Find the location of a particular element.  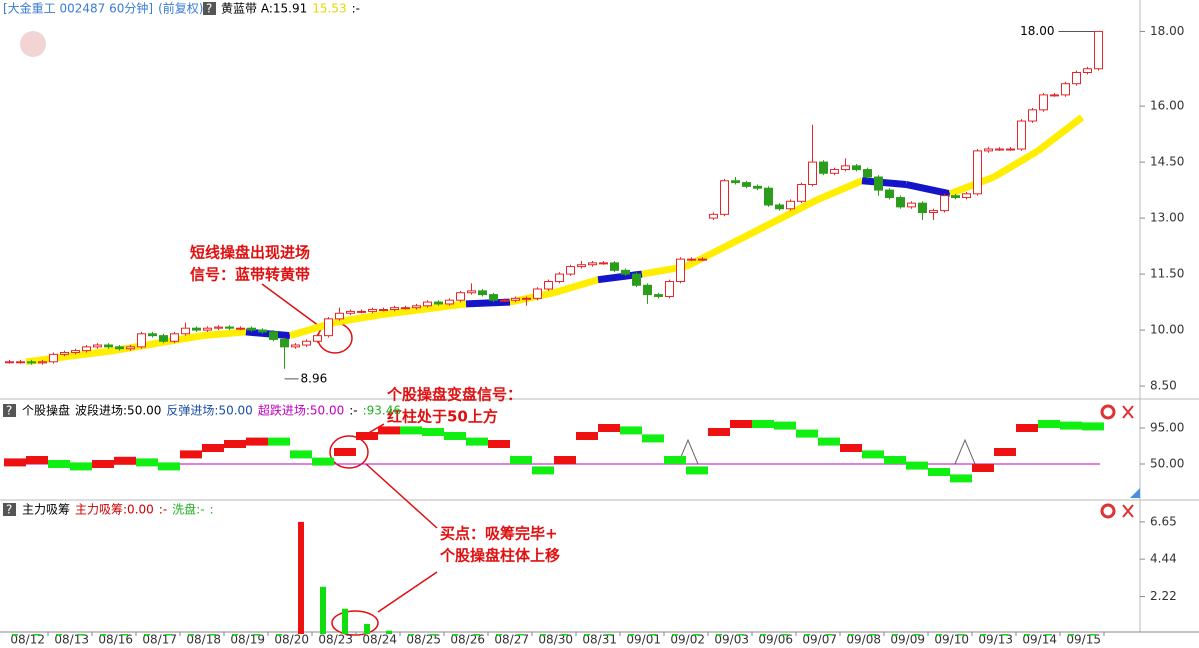

x-tick-label: 08/27 is located at coordinates (511, 640).